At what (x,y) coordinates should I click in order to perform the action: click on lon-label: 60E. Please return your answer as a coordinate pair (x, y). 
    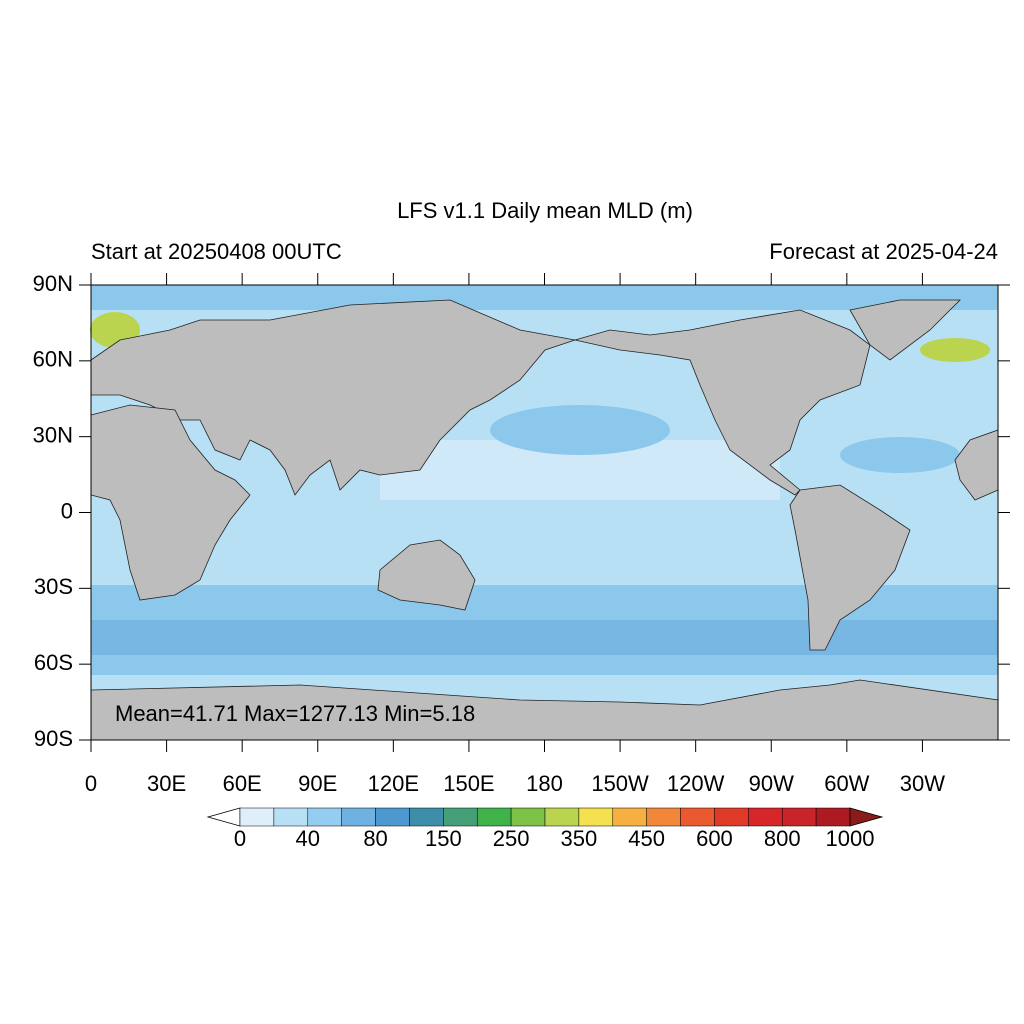
    Looking at the image, I should click on (242, 783).